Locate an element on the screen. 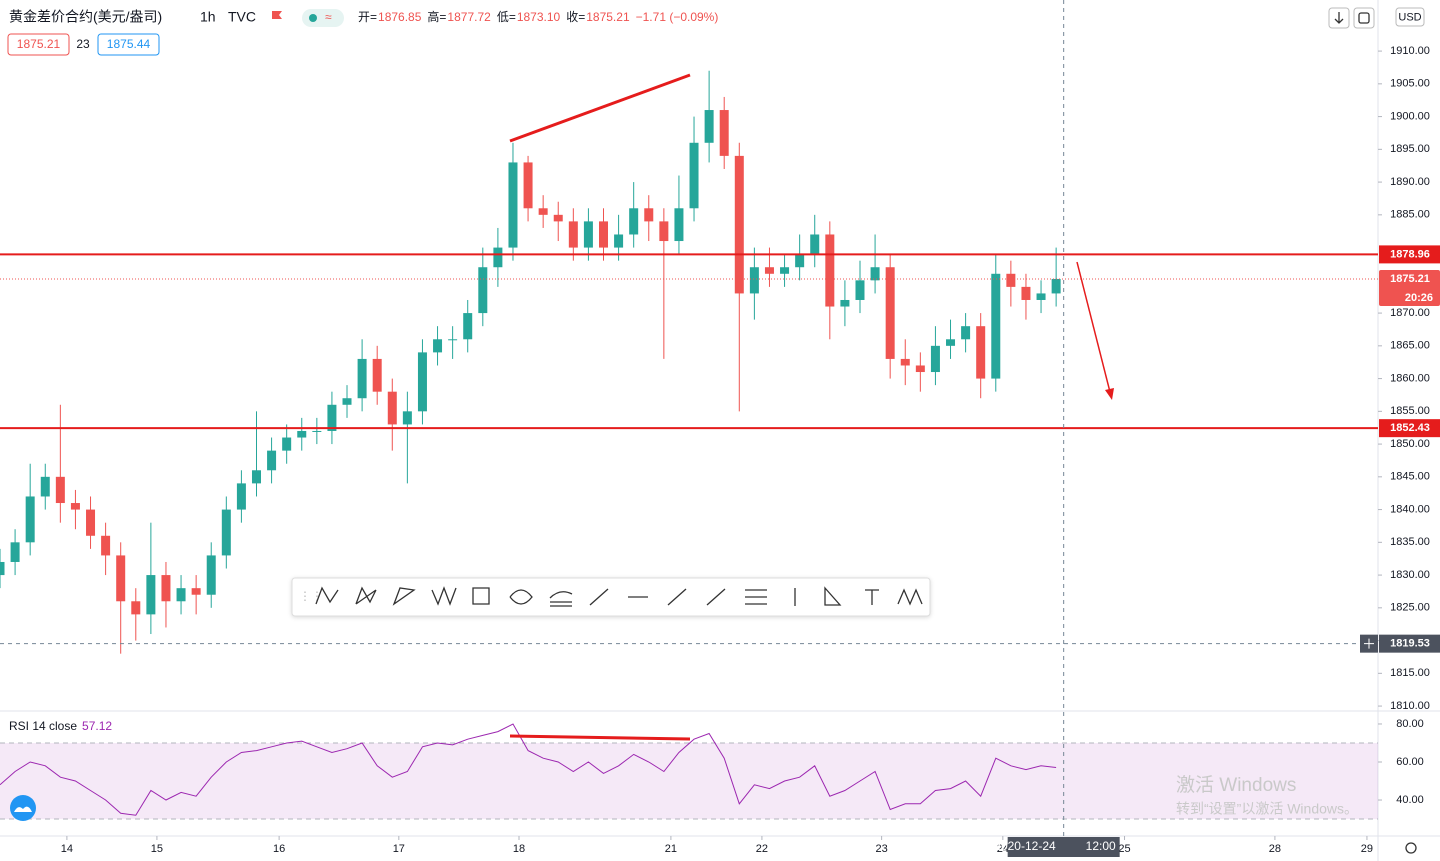  arrow-line is located at coordinates (1093, 327).